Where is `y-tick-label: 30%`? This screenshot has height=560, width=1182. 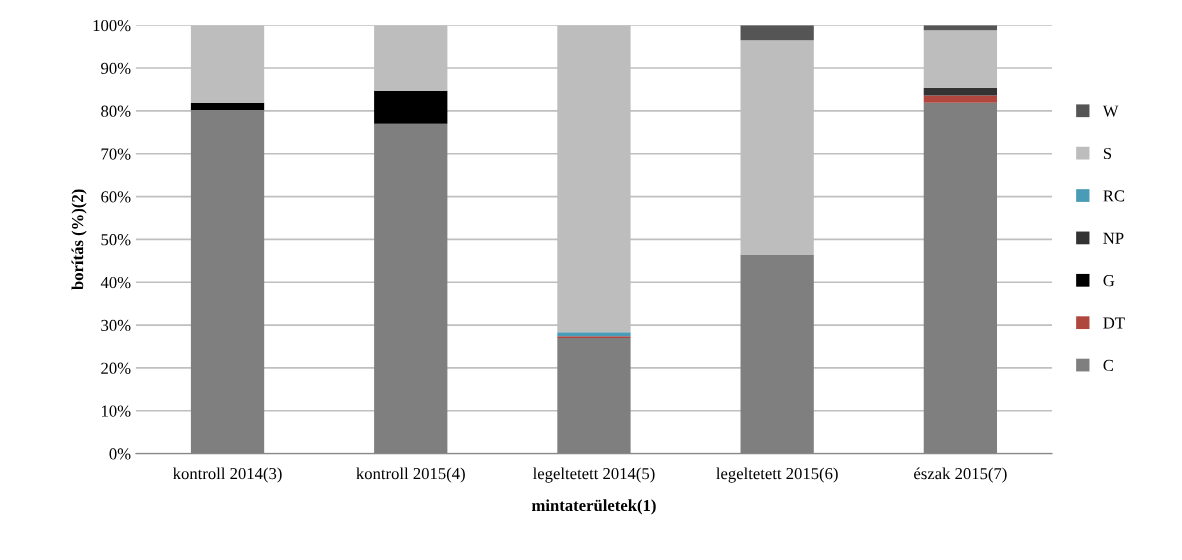 y-tick-label: 30% is located at coordinates (116, 325).